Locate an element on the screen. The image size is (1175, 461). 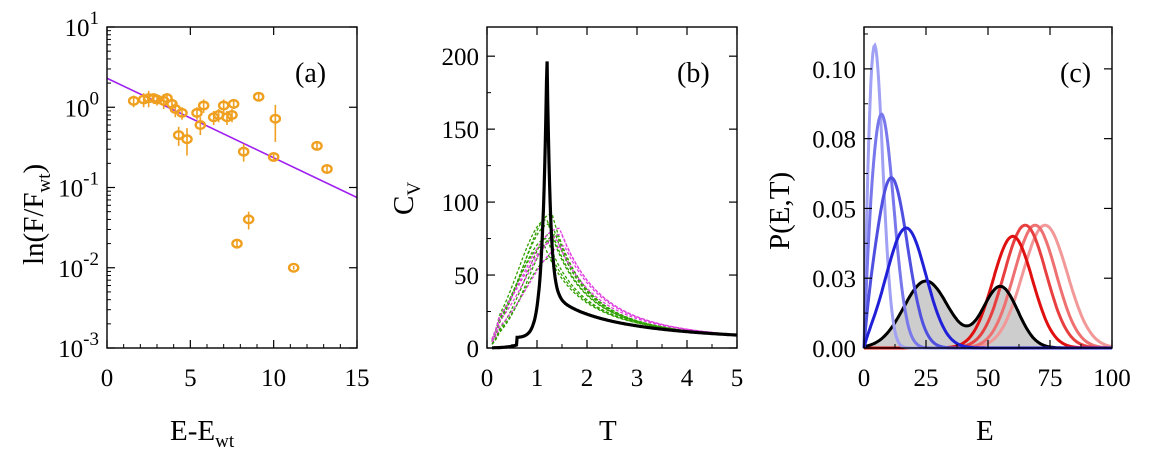
panel-c-y-axis-label: P(E,T) is located at coordinates (780, 211).